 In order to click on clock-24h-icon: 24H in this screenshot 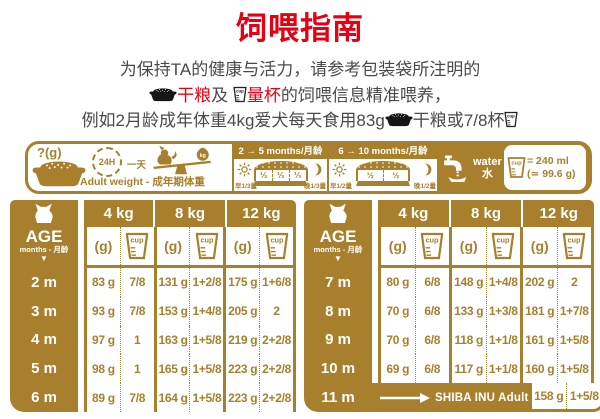, I will do `click(107, 162)`.